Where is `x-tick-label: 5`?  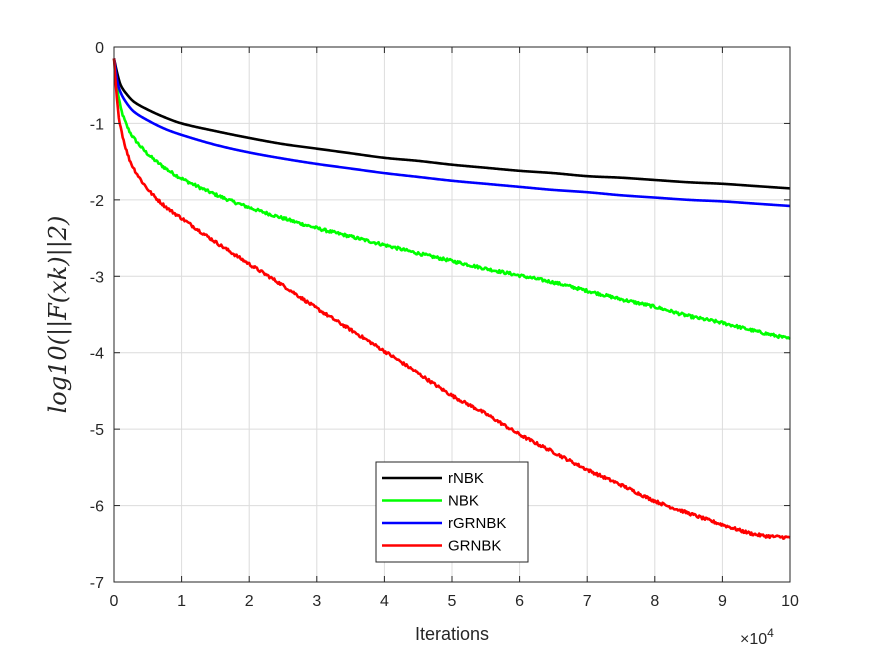 x-tick-label: 5 is located at coordinates (452, 601).